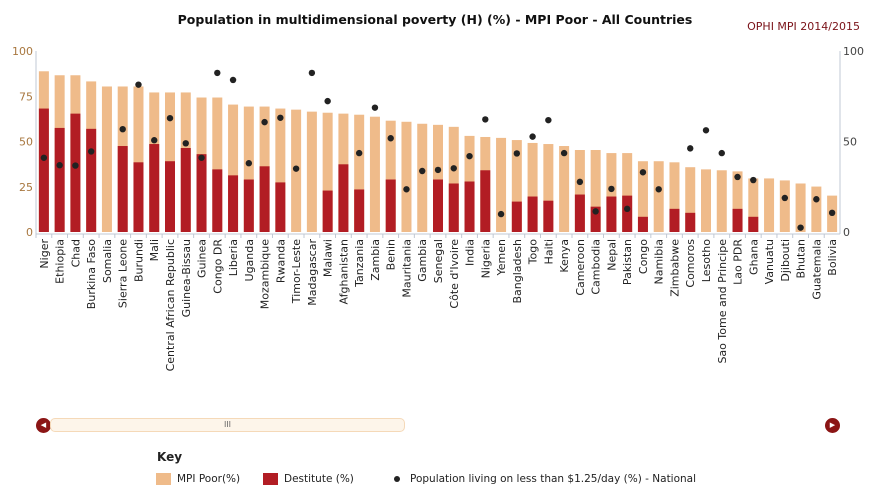  I want to click on scrollbar-track: III, so click(227, 425).